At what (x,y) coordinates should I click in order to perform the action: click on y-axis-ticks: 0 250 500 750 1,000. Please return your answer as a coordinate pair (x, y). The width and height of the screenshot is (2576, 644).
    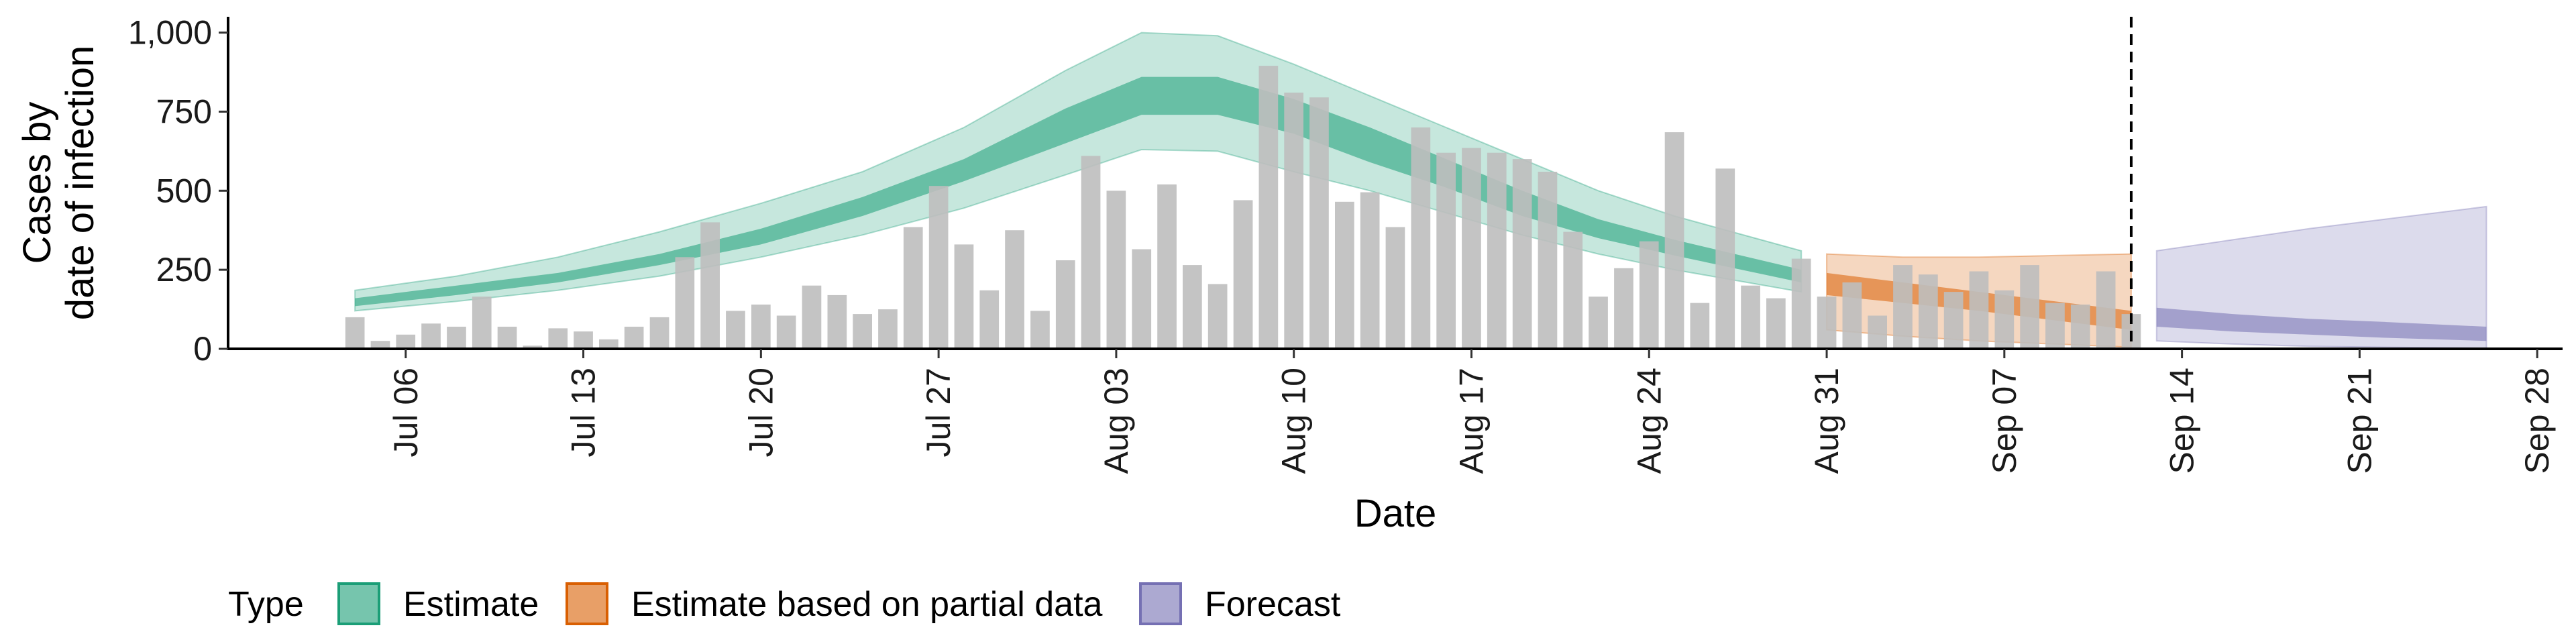
    Looking at the image, I should click on (178, 191).